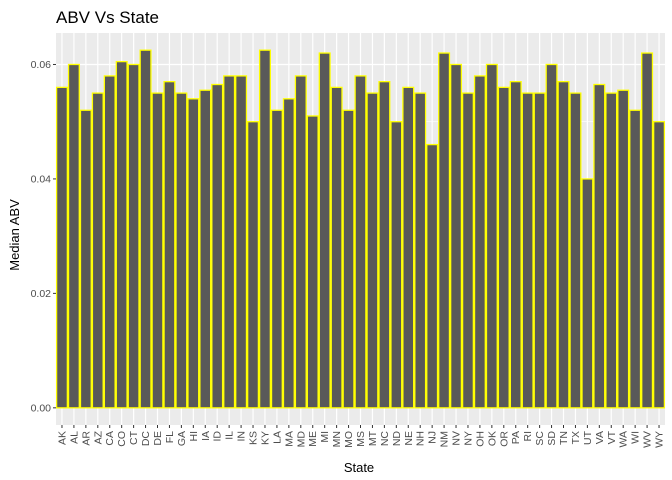 Image resolution: width=672 pixels, height=480 pixels. Describe the element at coordinates (624, 439) in the screenshot. I see `x-tick-label-wa: WA` at that location.